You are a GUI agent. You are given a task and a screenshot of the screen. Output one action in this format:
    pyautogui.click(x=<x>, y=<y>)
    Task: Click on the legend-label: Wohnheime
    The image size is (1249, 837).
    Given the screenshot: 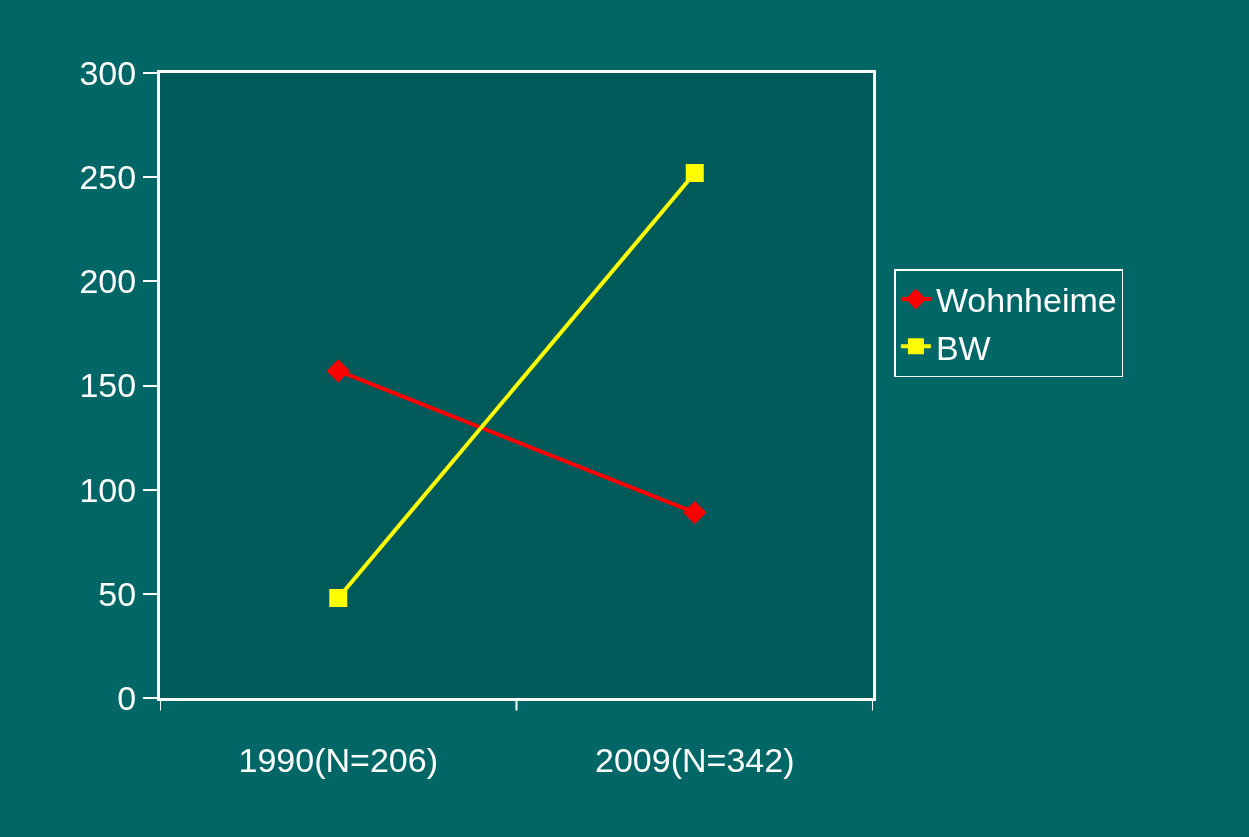 What is the action you would take?
    pyautogui.click(x=1026, y=300)
    